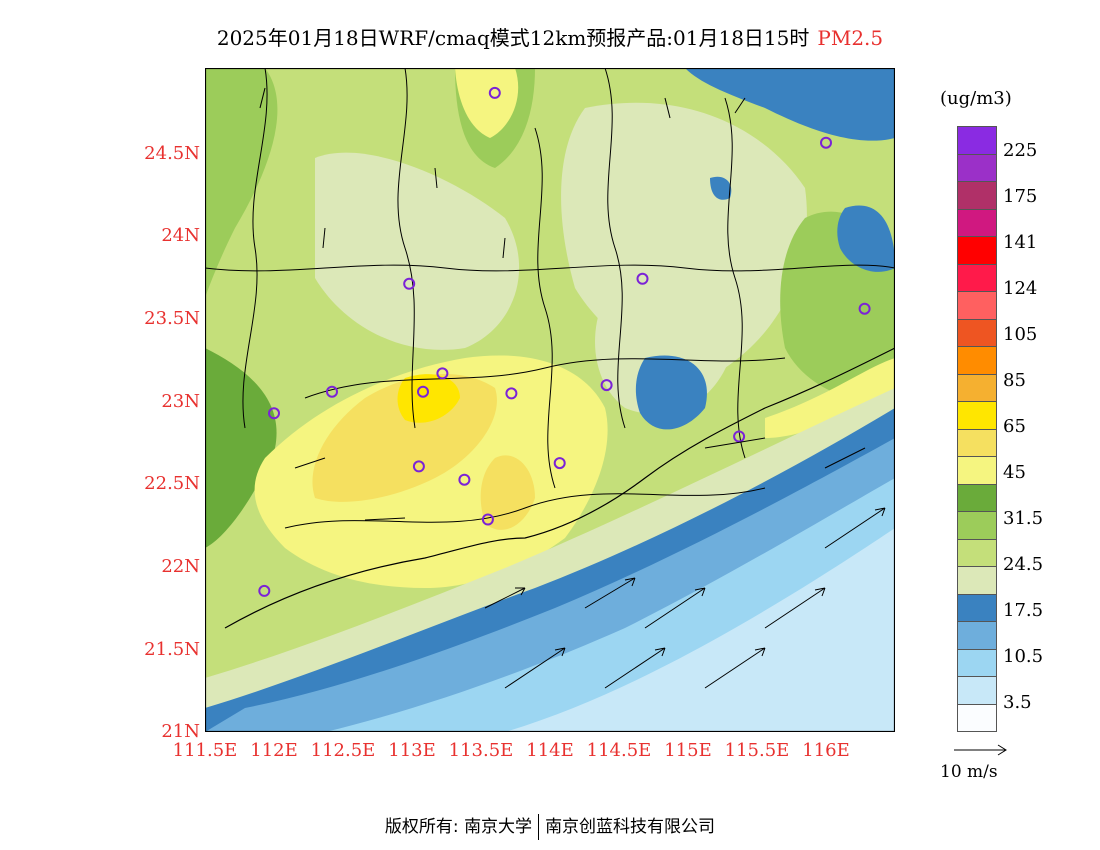 The width and height of the screenshot is (1100, 850). Describe the element at coordinates (150, 405) in the screenshot. I see `latitude-axis: 24.5N 24N 23.5N 23N 22.5N 22N 21.5N 21N` at that location.